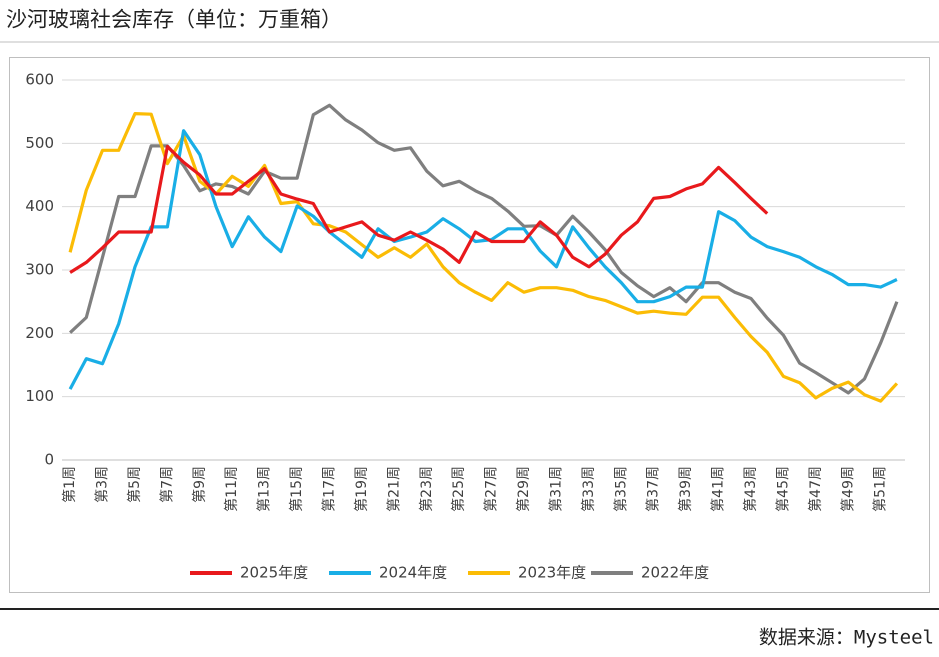 The image size is (939, 657). I want to click on x-tick-label: 第27周, so click(491, 489).